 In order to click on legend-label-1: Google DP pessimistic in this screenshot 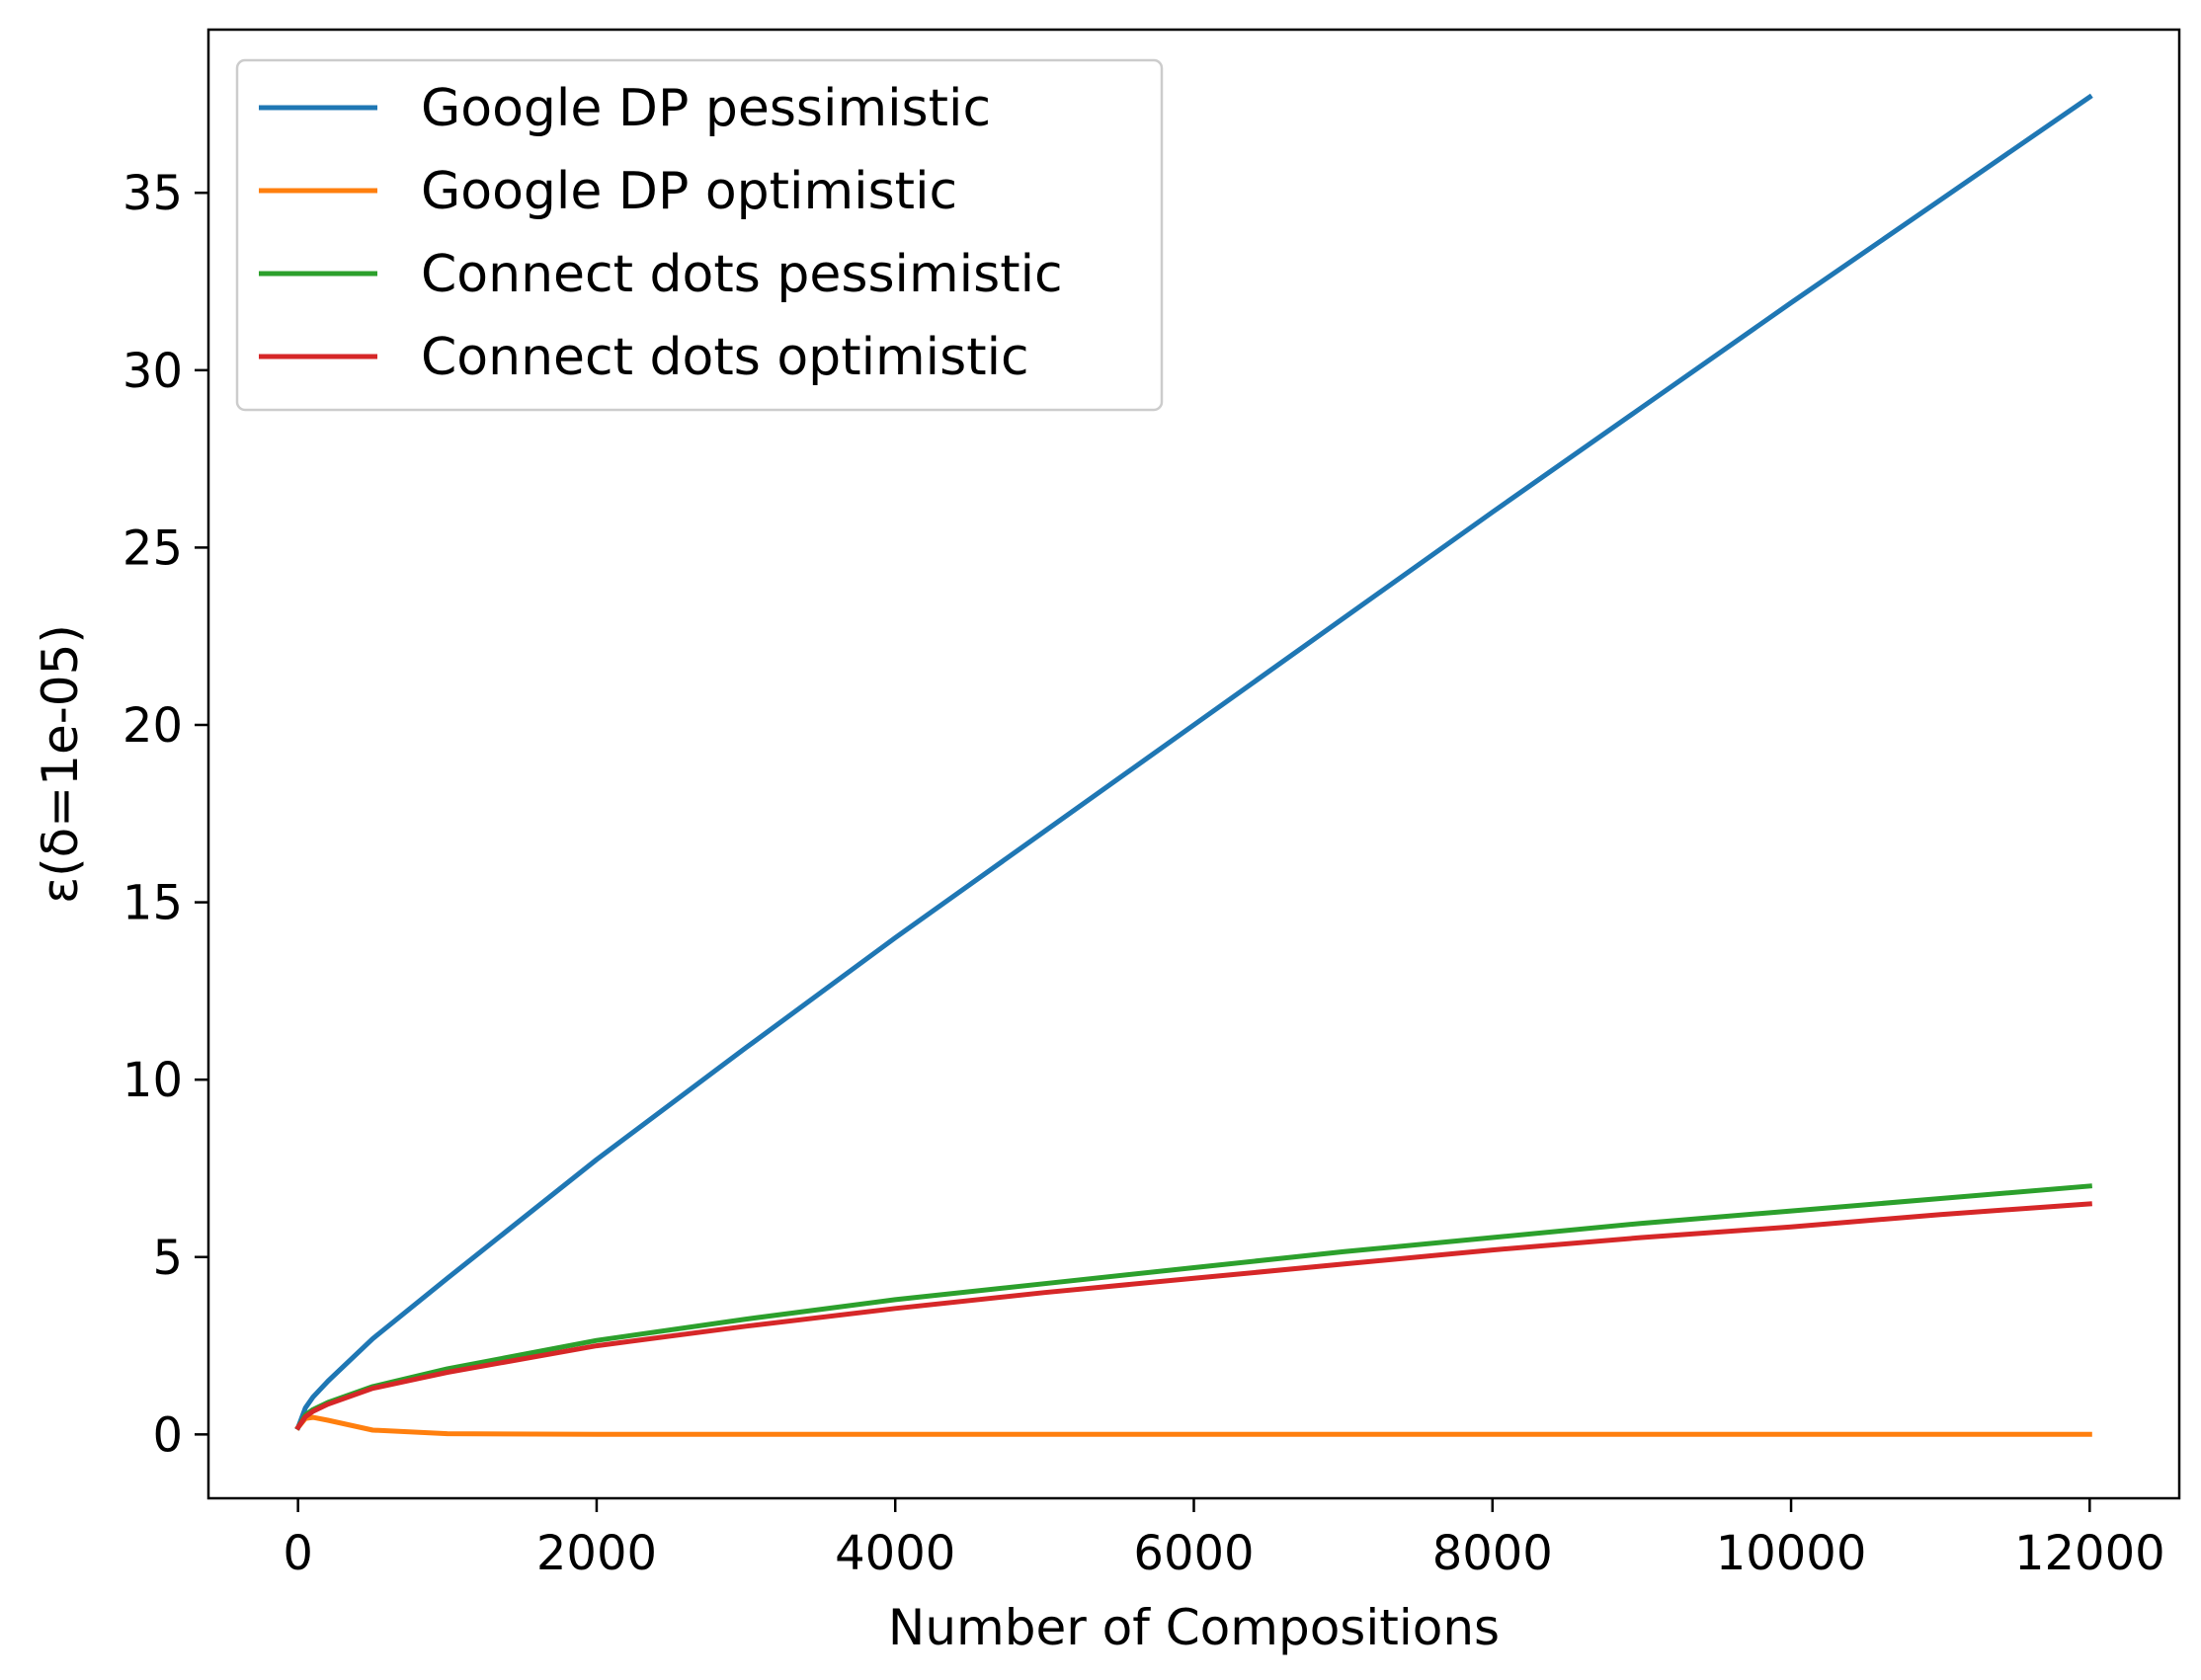, I will do `click(706, 108)`.